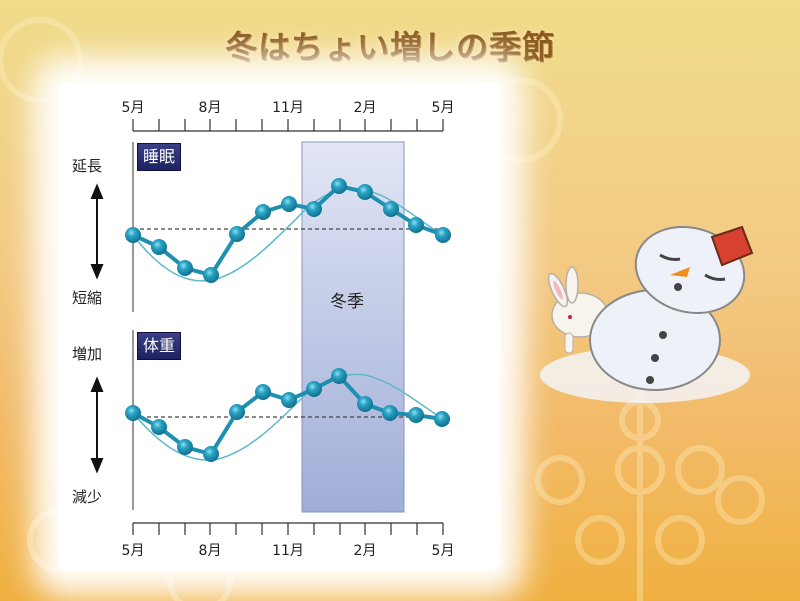 The height and width of the screenshot is (601, 800). I want to click on winter-band-label: 冬季, so click(347, 302).